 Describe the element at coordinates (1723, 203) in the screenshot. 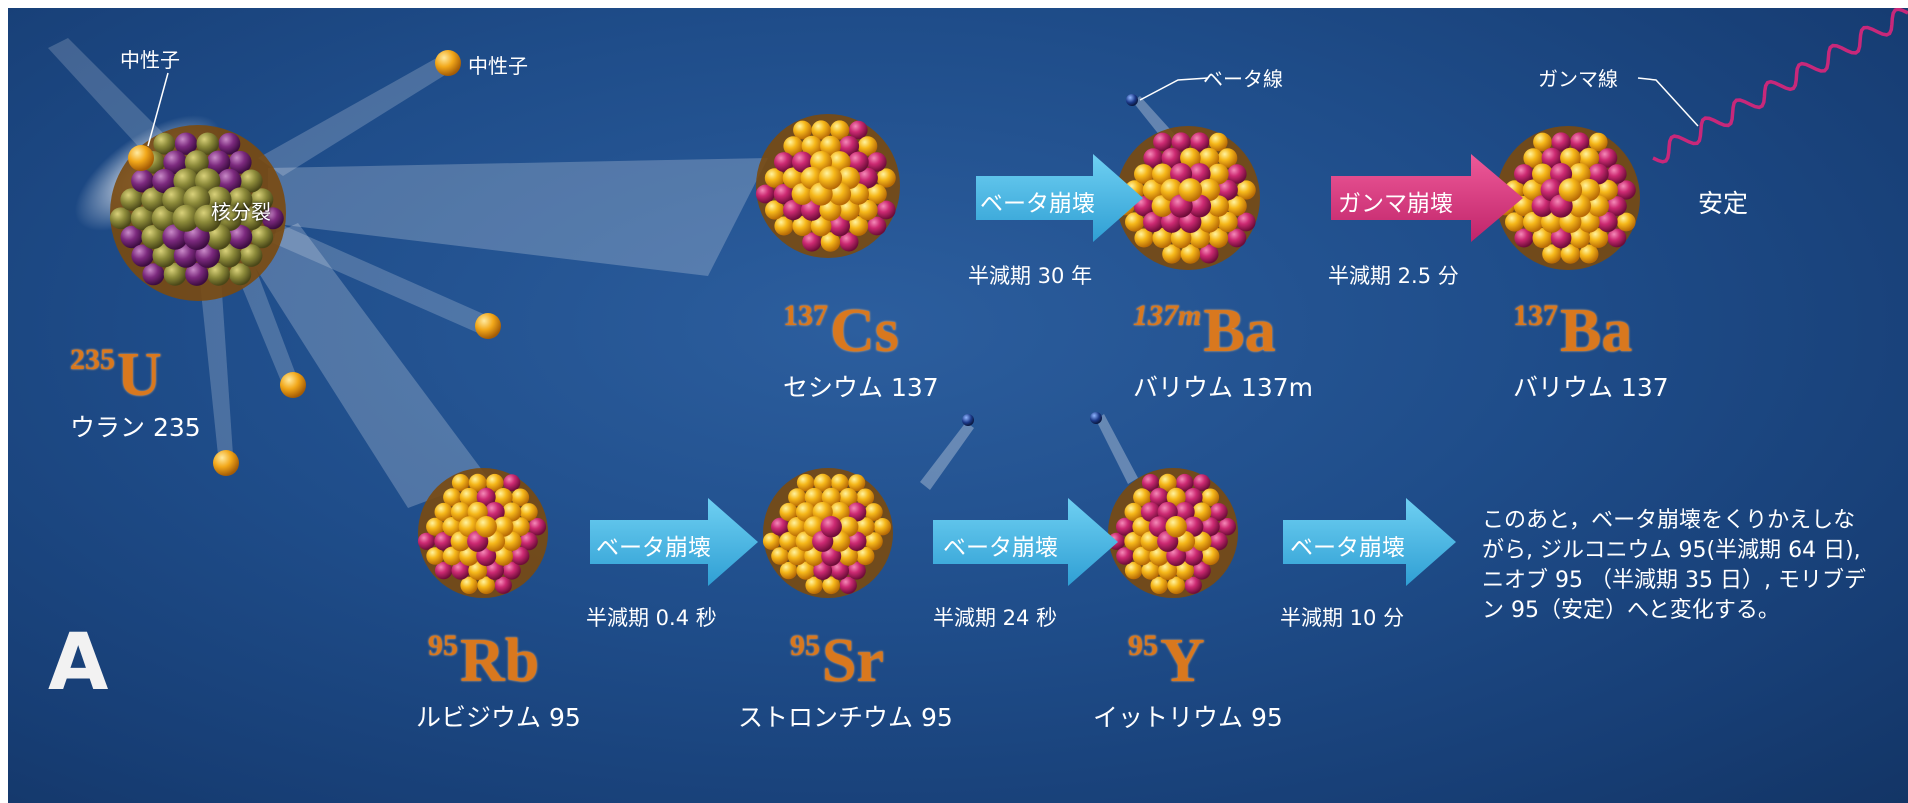

I see `stable-label: 安定` at that location.